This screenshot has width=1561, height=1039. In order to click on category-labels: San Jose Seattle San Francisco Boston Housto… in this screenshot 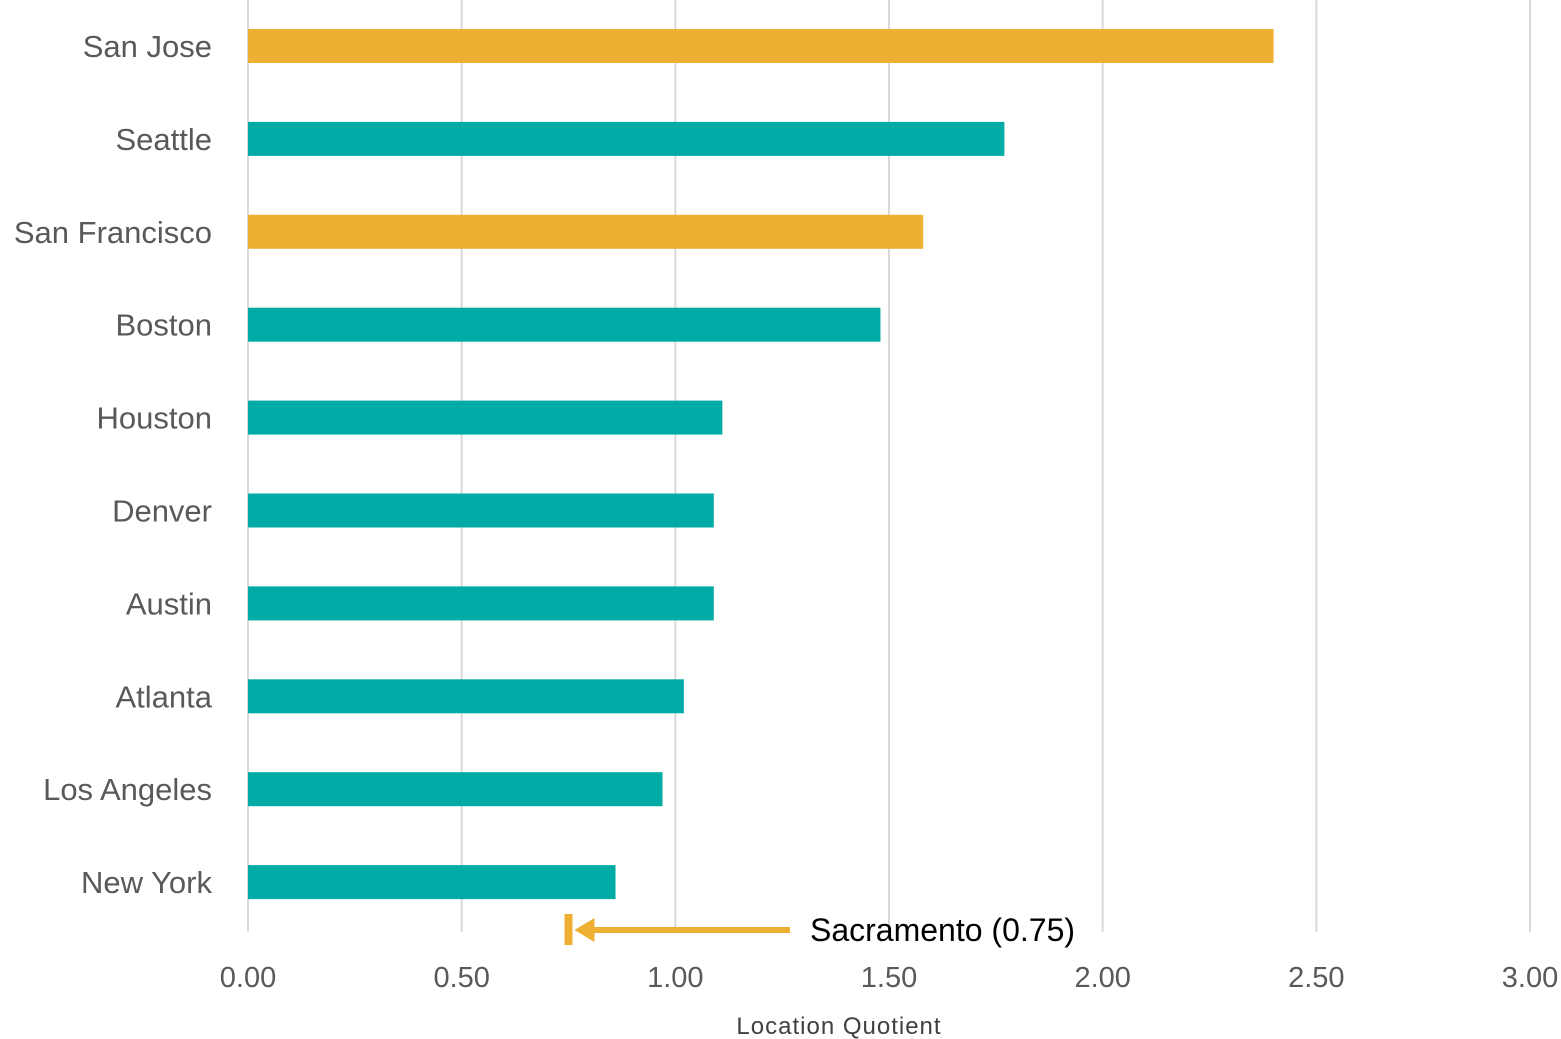, I will do `click(113, 464)`.